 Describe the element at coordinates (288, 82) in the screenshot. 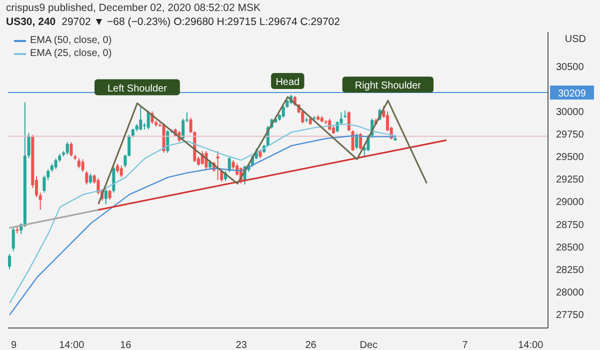

I see `annotation: Head` at that location.